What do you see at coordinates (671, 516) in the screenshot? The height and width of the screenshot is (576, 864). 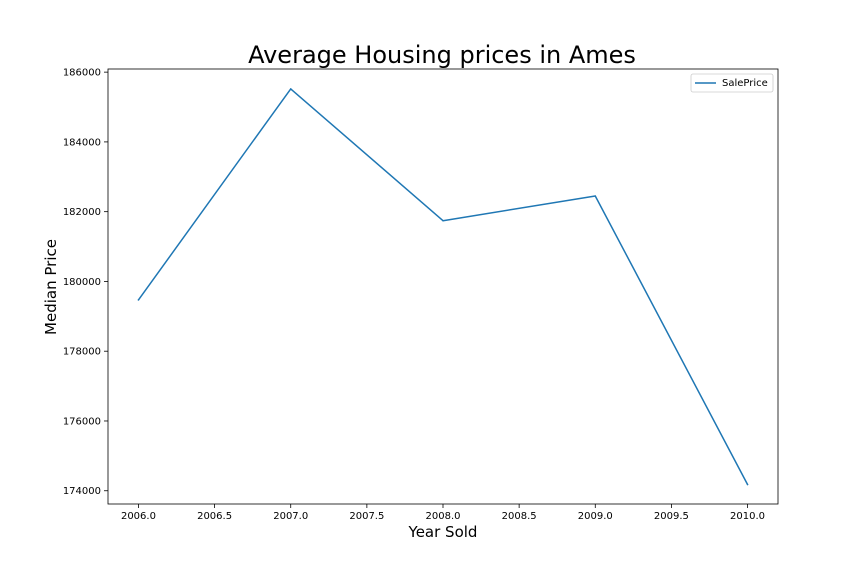 I see `x-tick-label: 2009.5` at bounding box center [671, 516].